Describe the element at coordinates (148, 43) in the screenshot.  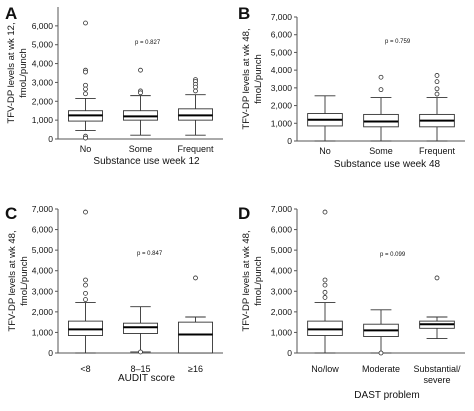
I see `p-value-annotation: p = 0.827` at that location.